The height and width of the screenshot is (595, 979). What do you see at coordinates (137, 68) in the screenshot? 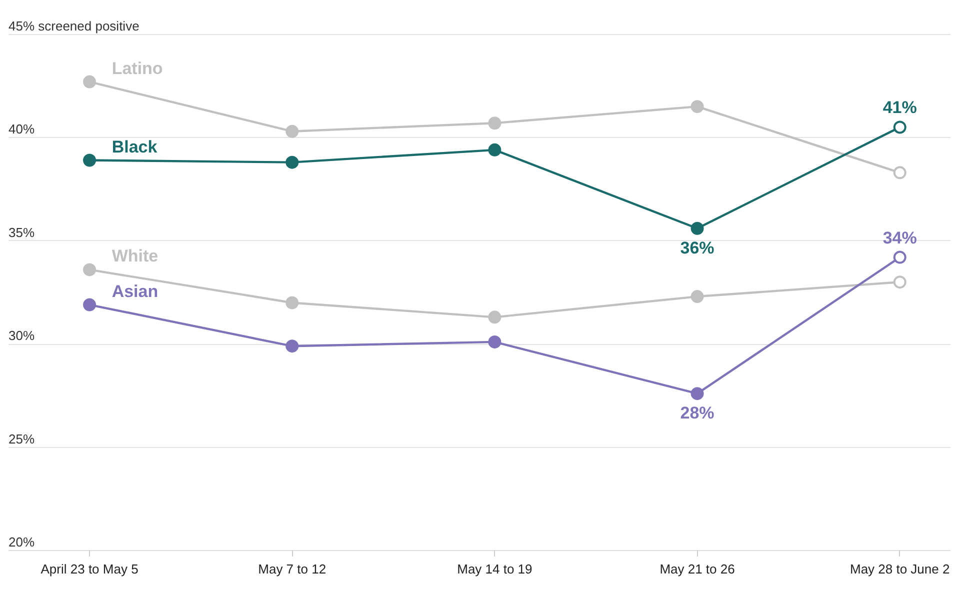
I see `series-label: Latino` at bounding box center [137, 68].